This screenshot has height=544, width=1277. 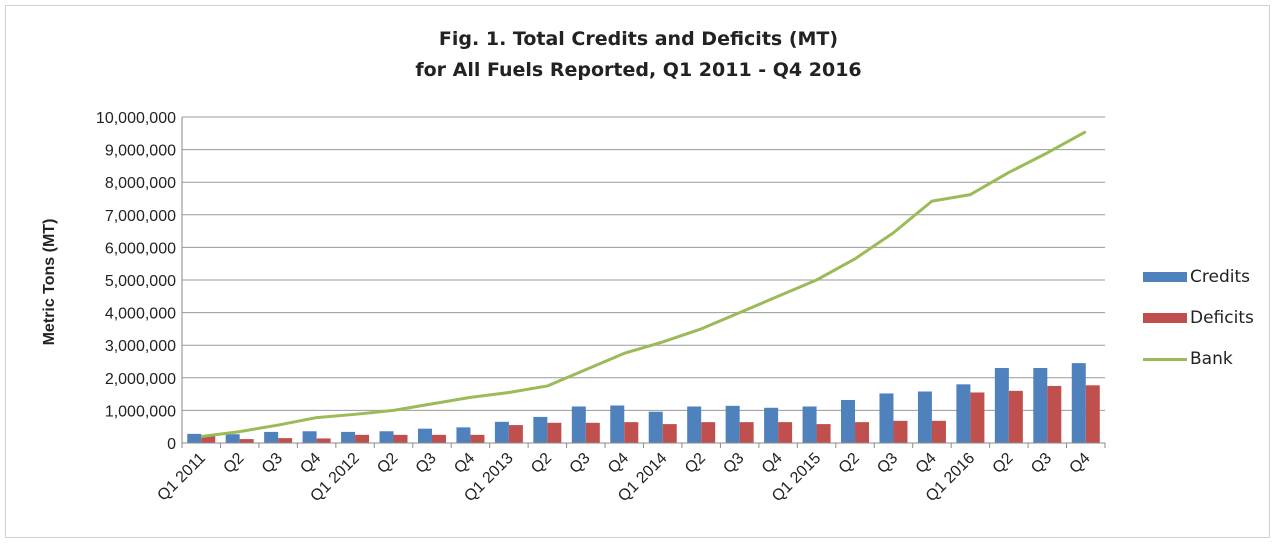 I want to click on legend: Credits Deficits Bank, so click(x=1198, y=327).